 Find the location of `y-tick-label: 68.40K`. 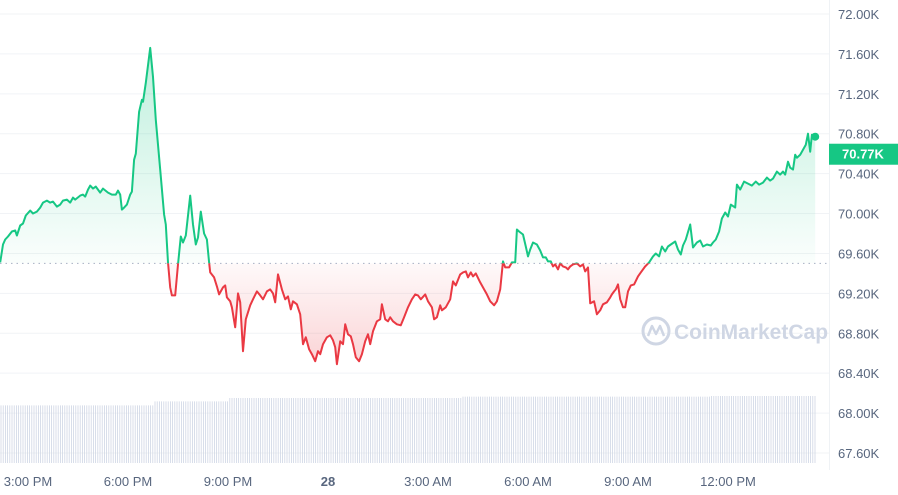

y-tick-label: 68.40K is located at coordinates (859, 373).